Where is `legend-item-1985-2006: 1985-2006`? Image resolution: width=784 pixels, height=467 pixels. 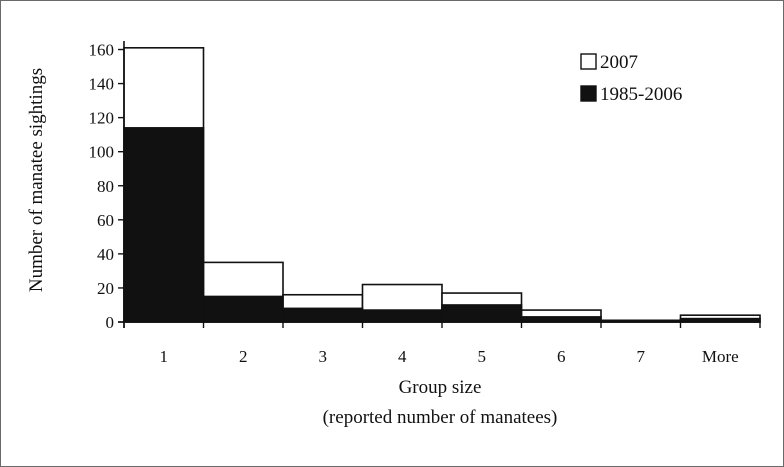
legend-item-1985-2006: 1985-2006 is located at coordinates (631, 94).